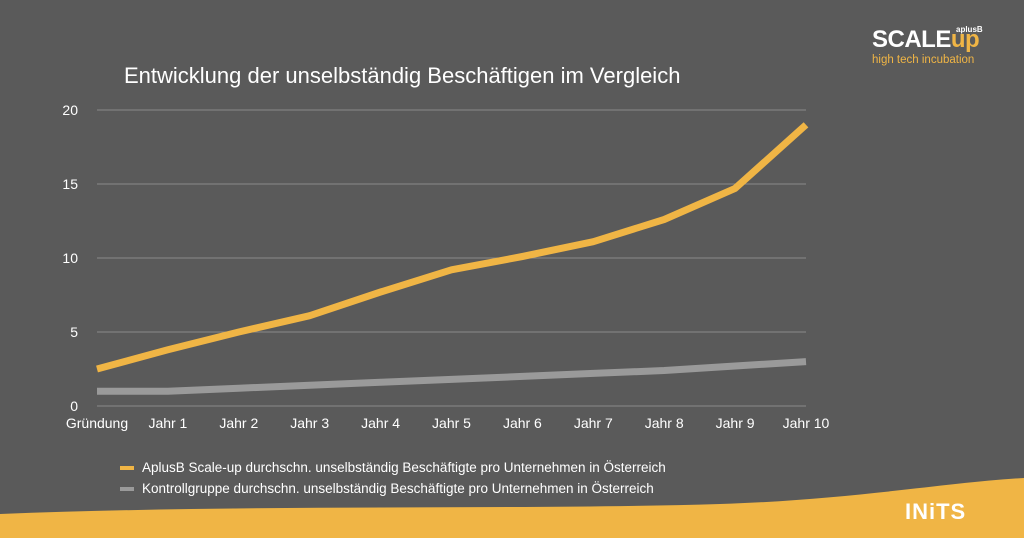 The image size is (1024, 538). What do you see at coordinates (74, 332) in the screenshot?
I see `y-tick-label: 5` at bounding box center [74, 332].